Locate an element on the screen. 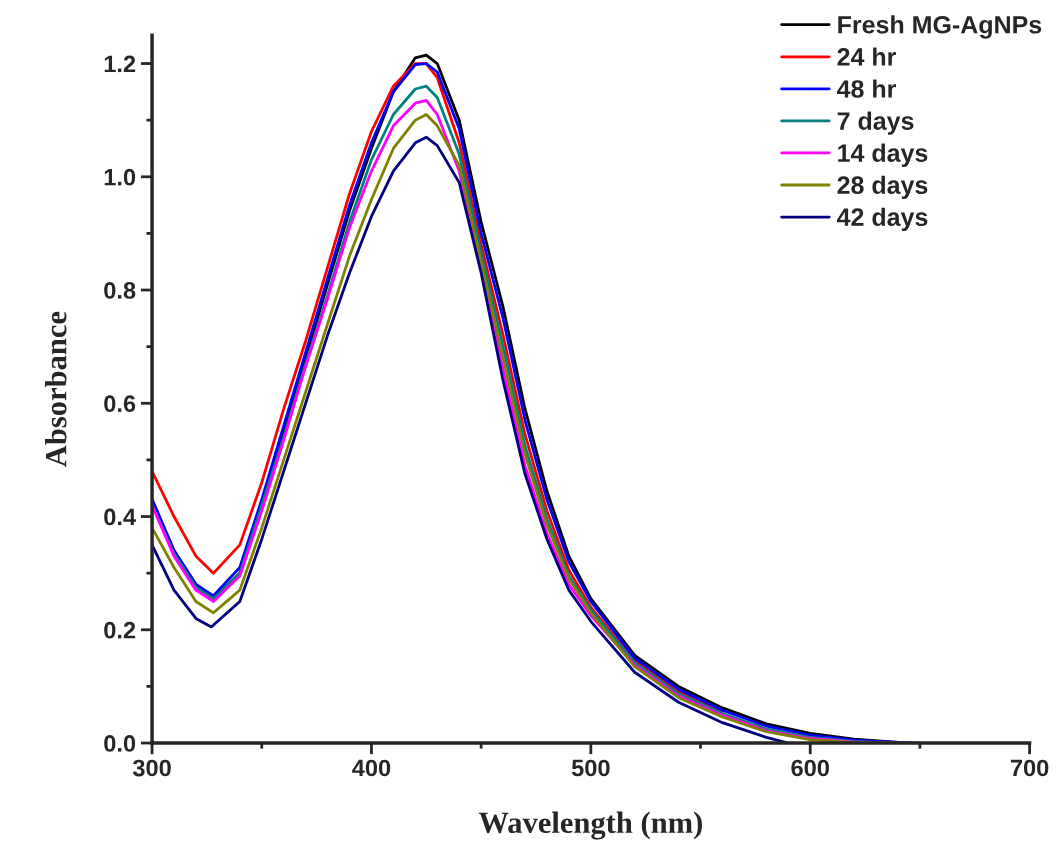 The width and height of the screenshot is (1056, 859). legend-label: Fresh MG-AgNPs is located at coordinates (940, 27).